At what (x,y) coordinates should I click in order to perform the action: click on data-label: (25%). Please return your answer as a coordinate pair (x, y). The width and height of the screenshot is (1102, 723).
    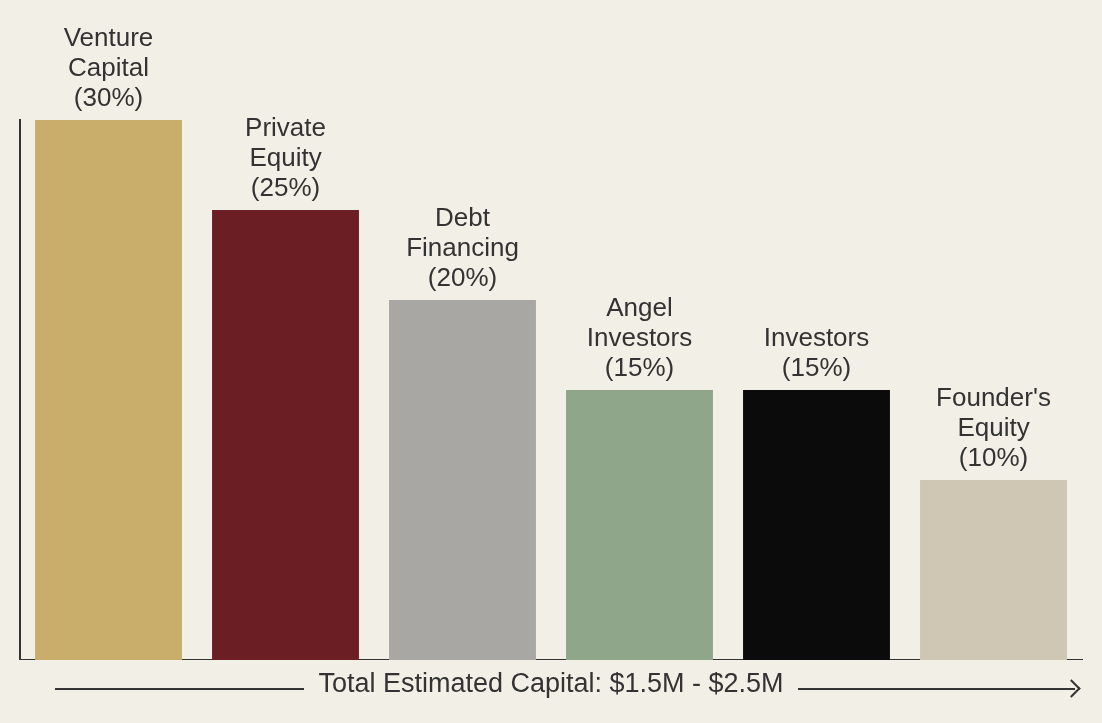
    Looking at the image, I should click on (285, 187).